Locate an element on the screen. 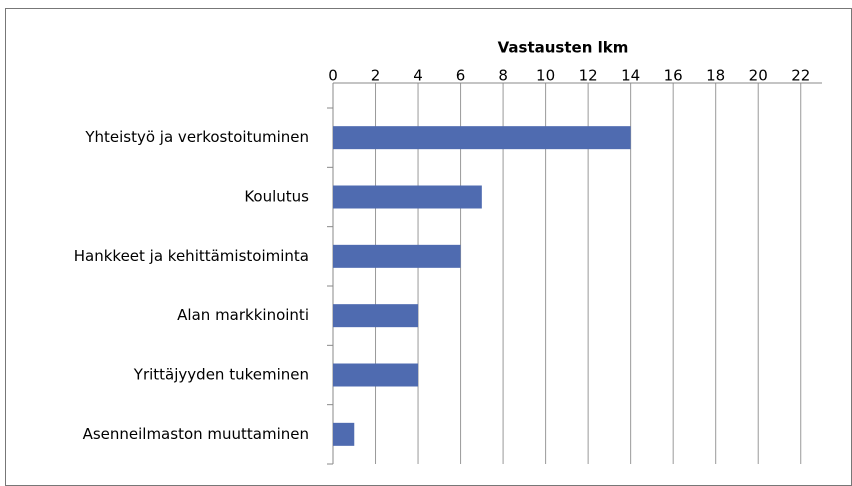 This screenshot has height=486, width=852. x-tick-label: 12 is located at coordinates (588, 76).